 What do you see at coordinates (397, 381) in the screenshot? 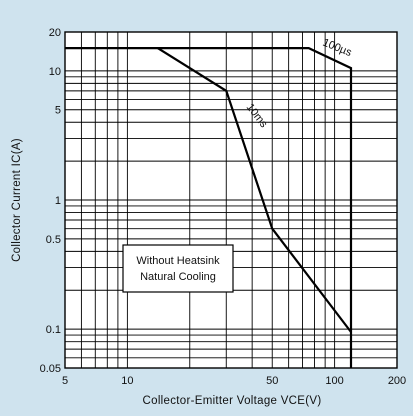
I see `x-tick-label: 200` at bounding box center [397, 381].